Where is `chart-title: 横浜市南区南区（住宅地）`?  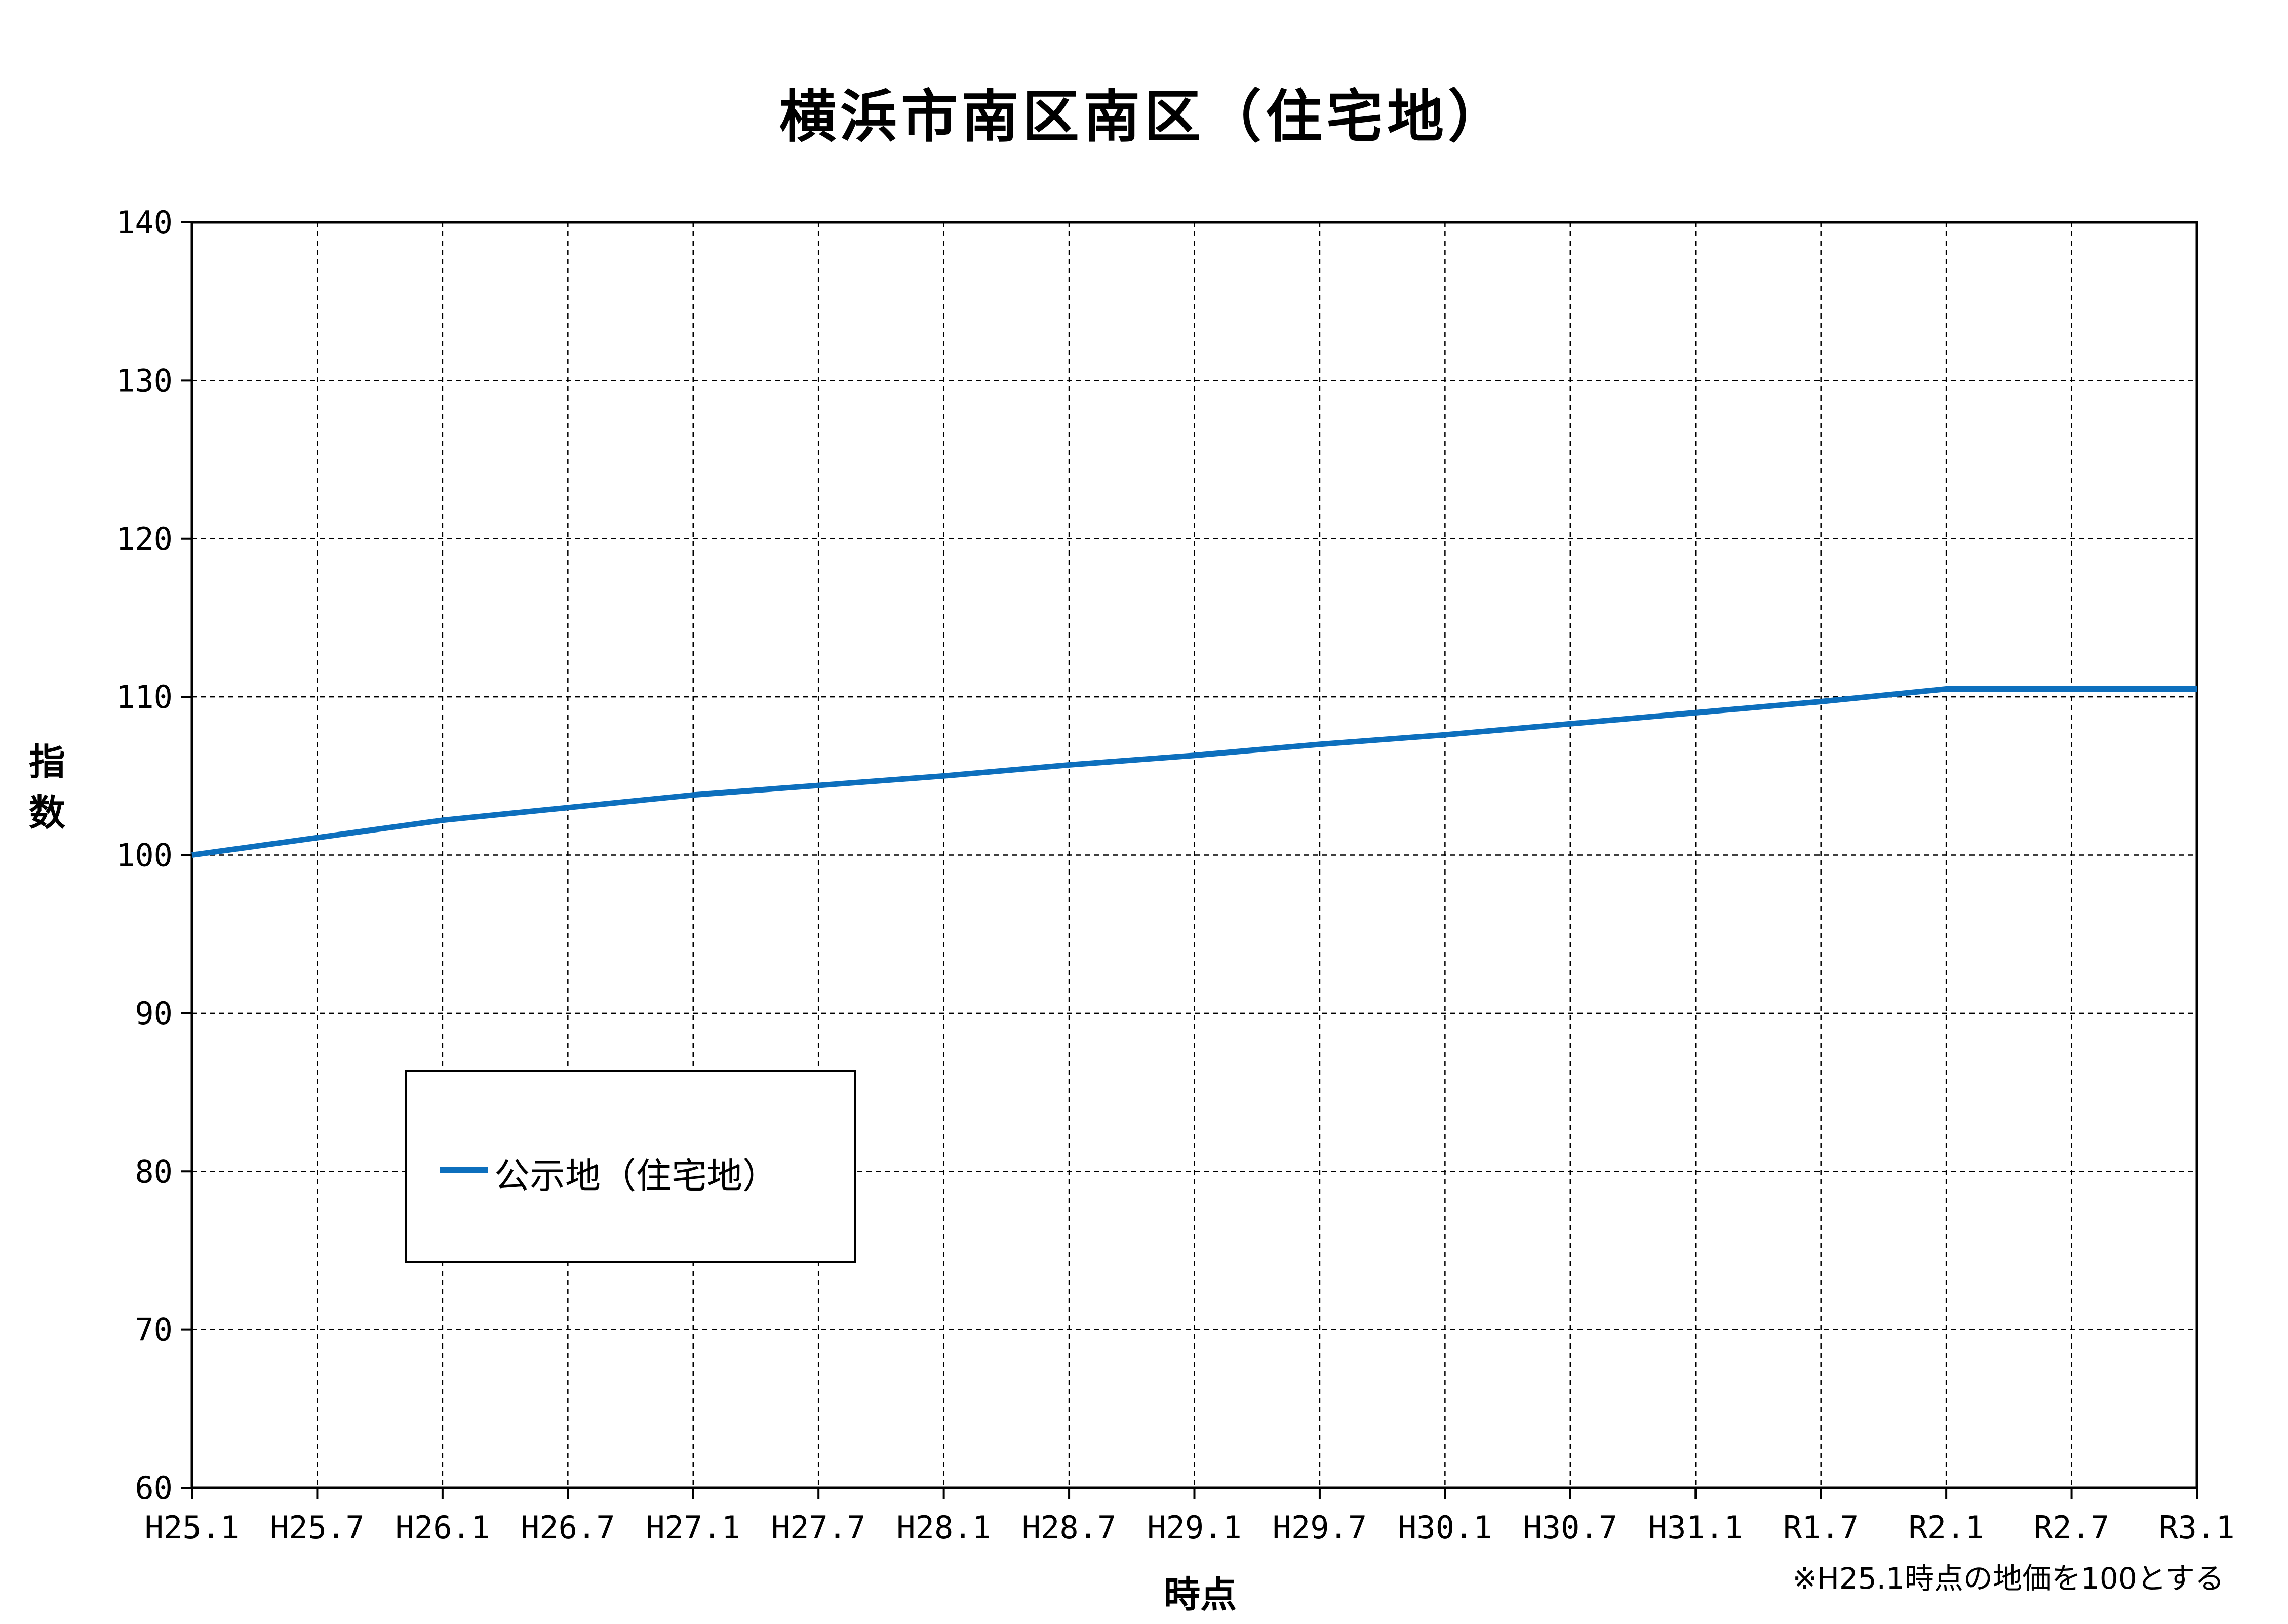
chart-title: 横浜市南区南区（住宅地） is located at coordinates (1144, 117).